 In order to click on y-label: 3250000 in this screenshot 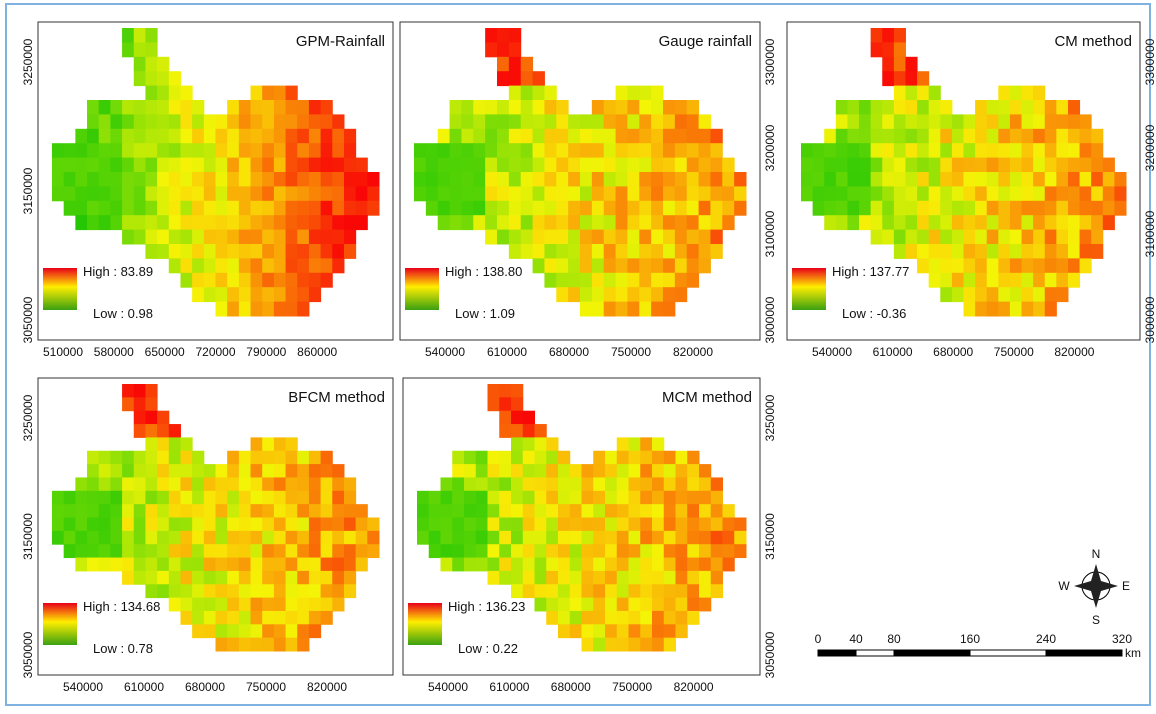, I will do `click(28, 61)`.